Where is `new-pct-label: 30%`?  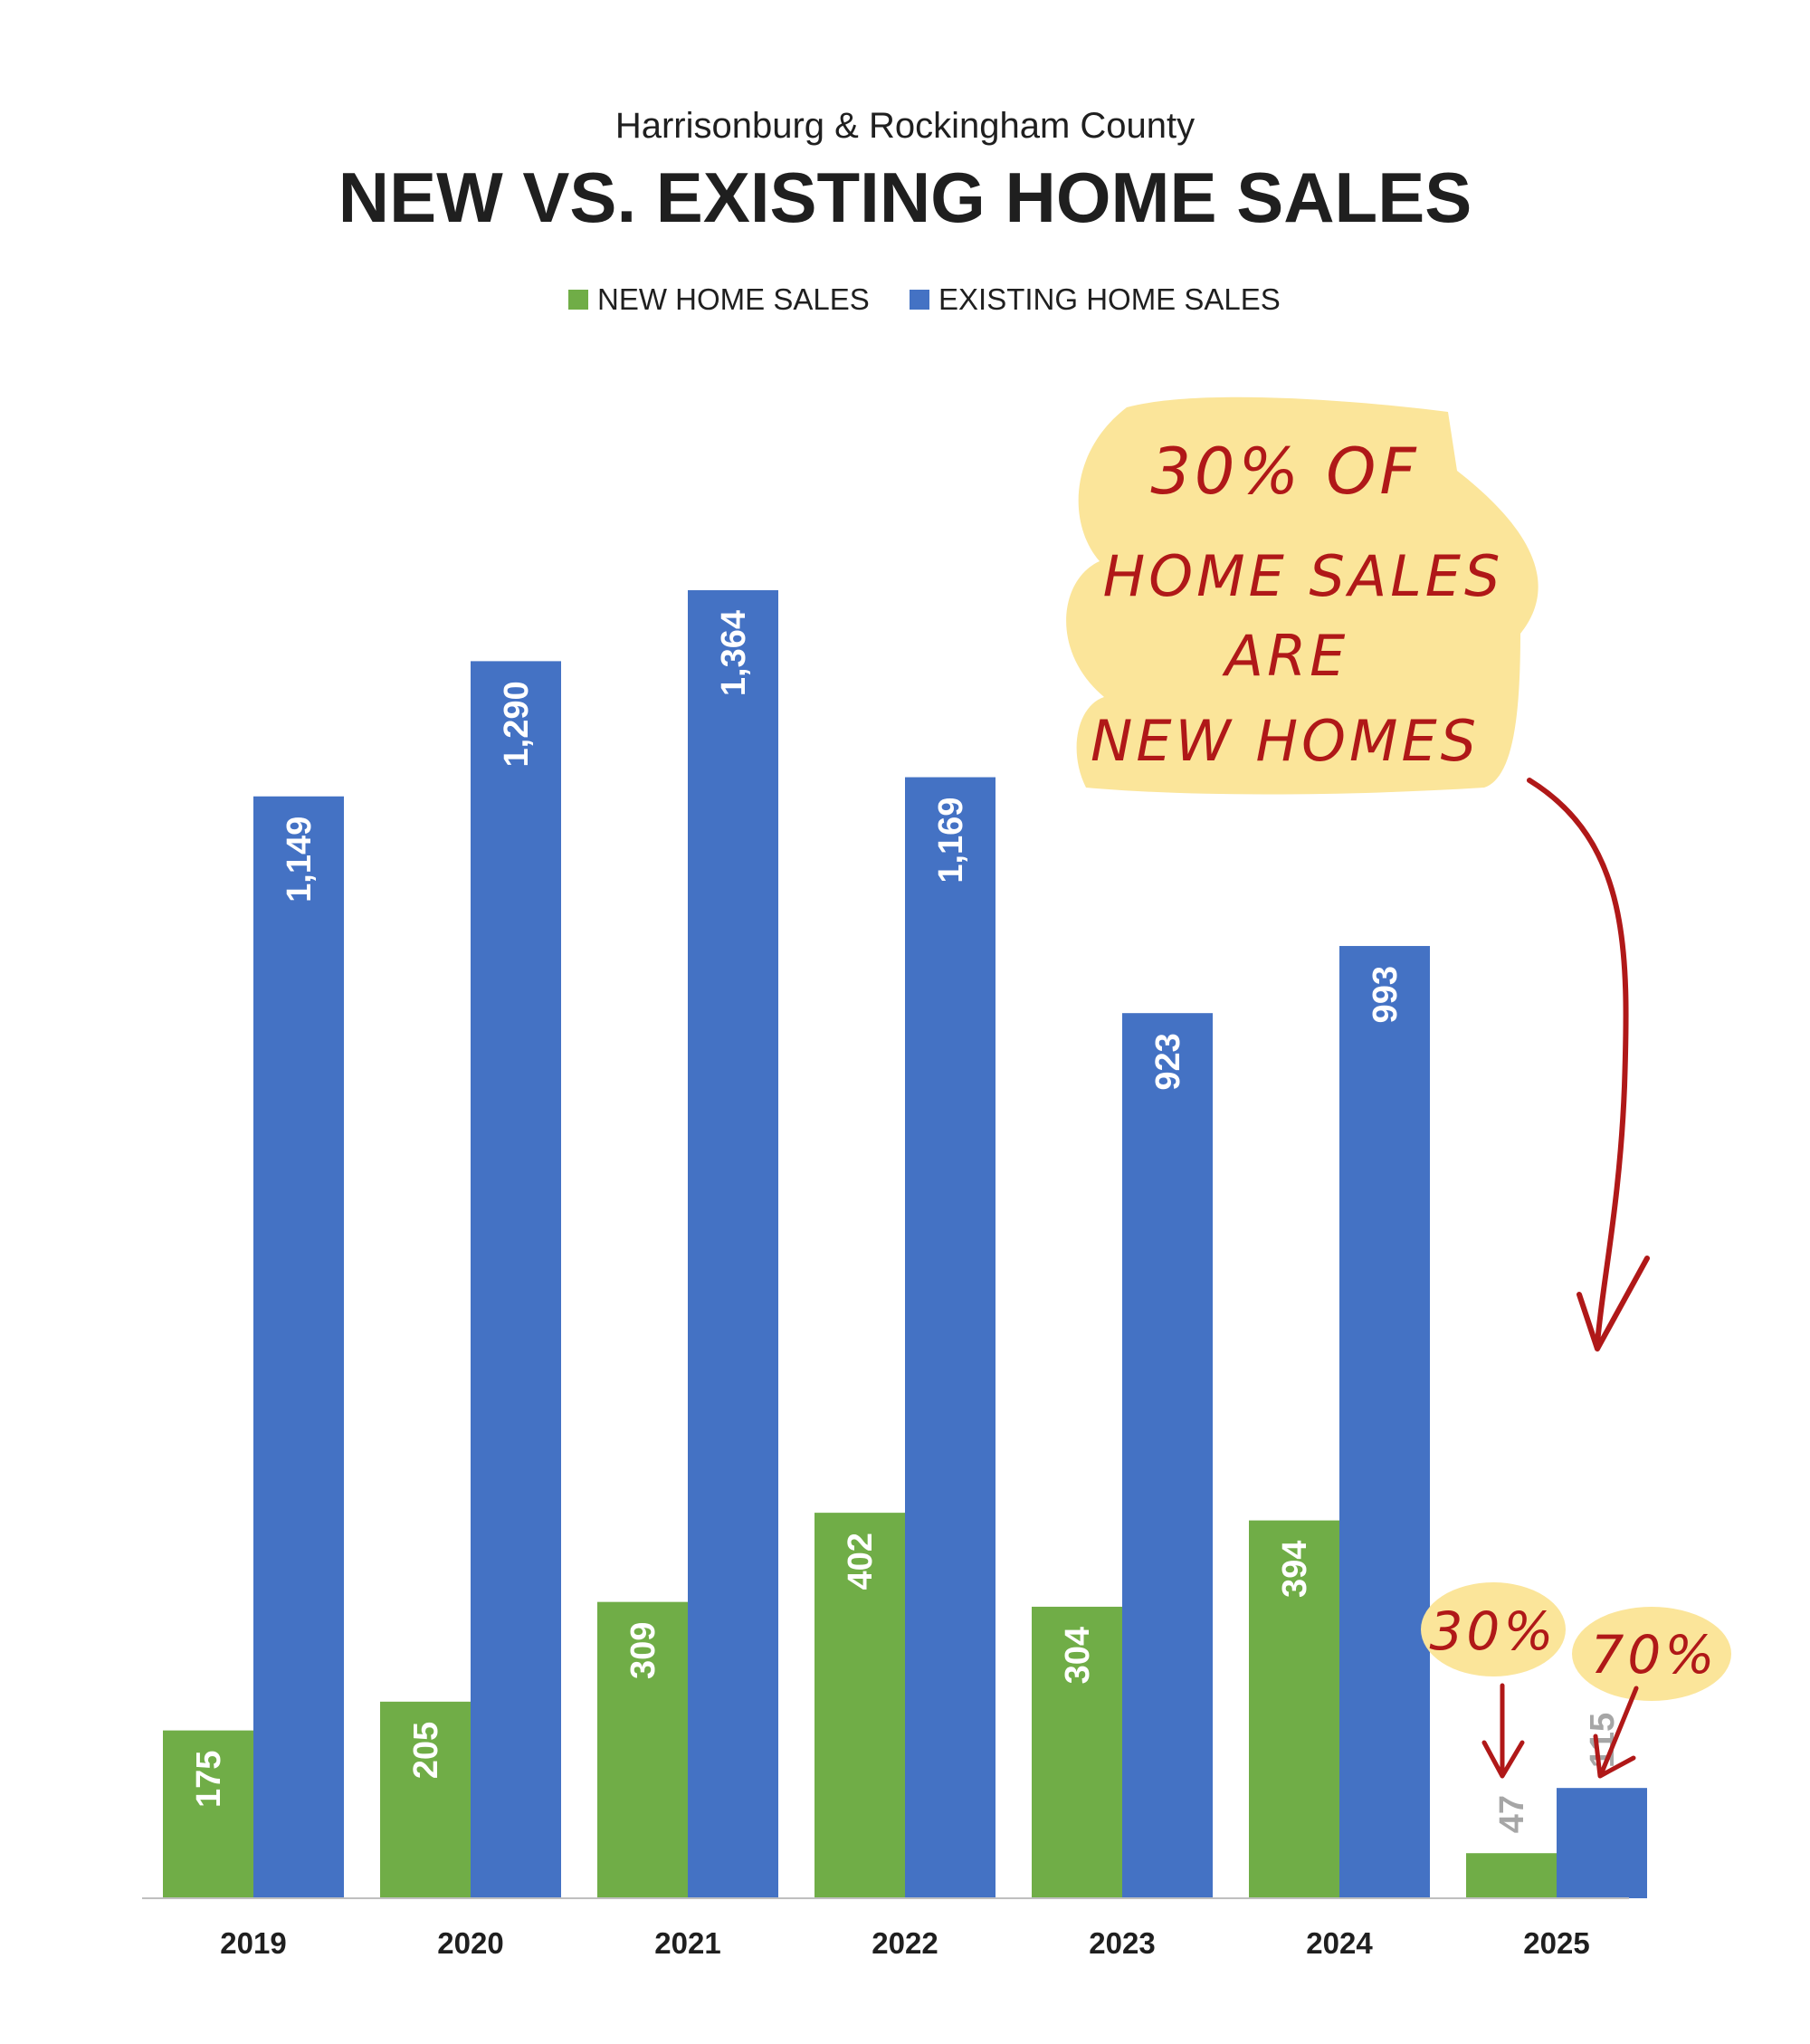 new-pct-label: 30% is located at coordinates (1494, 1631).